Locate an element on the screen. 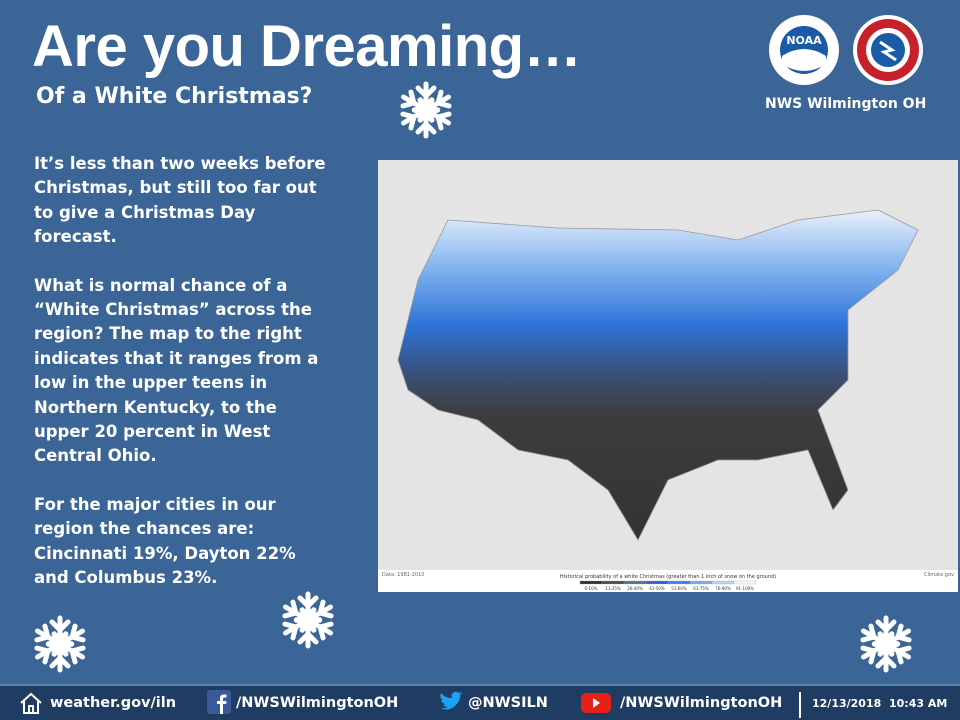 The width and height of the screenshot is (960, 720). legend-label: 51-60% is located at coordinates (679, 588).